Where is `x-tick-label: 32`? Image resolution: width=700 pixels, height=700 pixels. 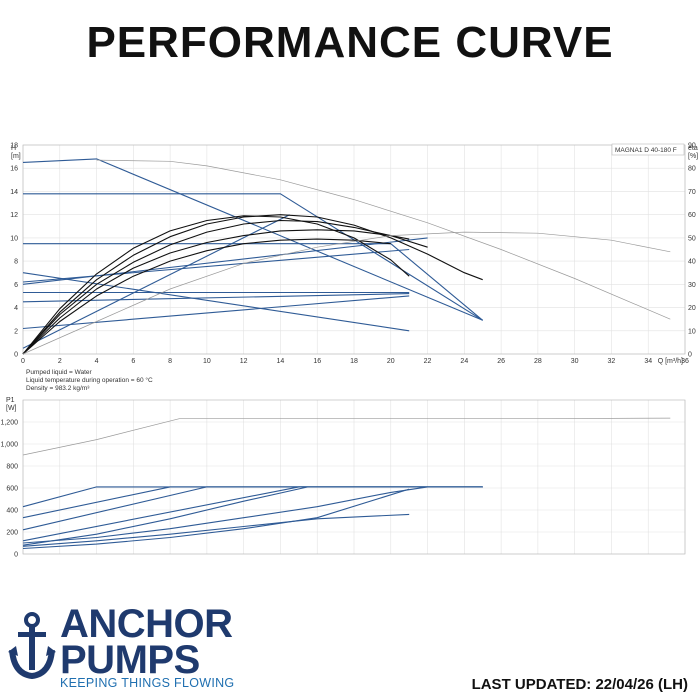
x-tick-label: 32 is located at coordinates (612, 361).